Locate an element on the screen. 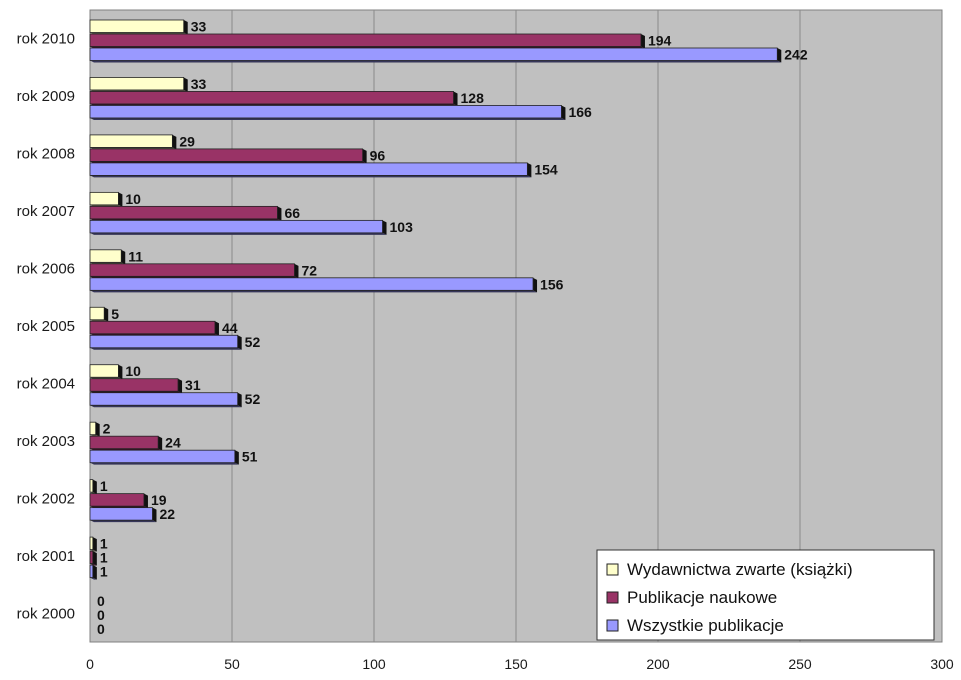  x-tick-label: 0 is located at coordinates (90, 664).